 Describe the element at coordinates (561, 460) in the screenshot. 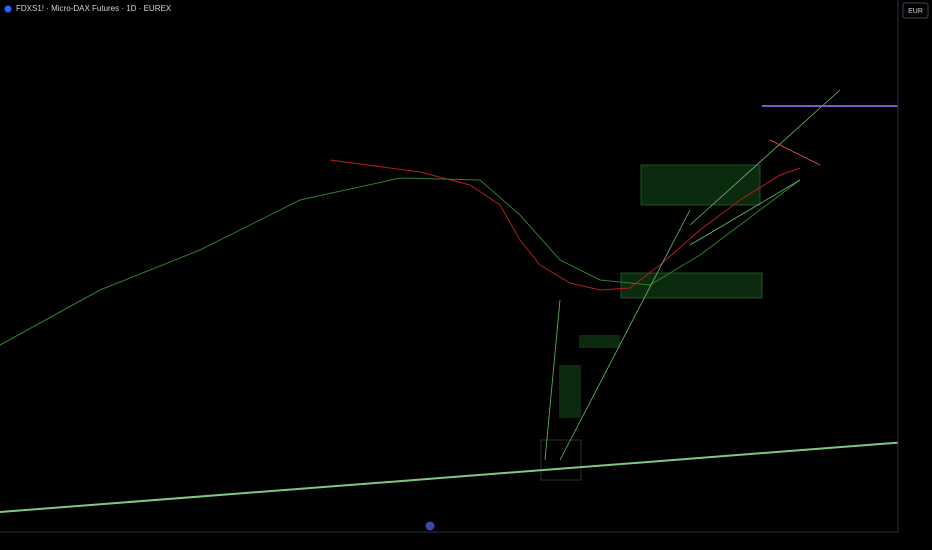

I see `box` at that location.